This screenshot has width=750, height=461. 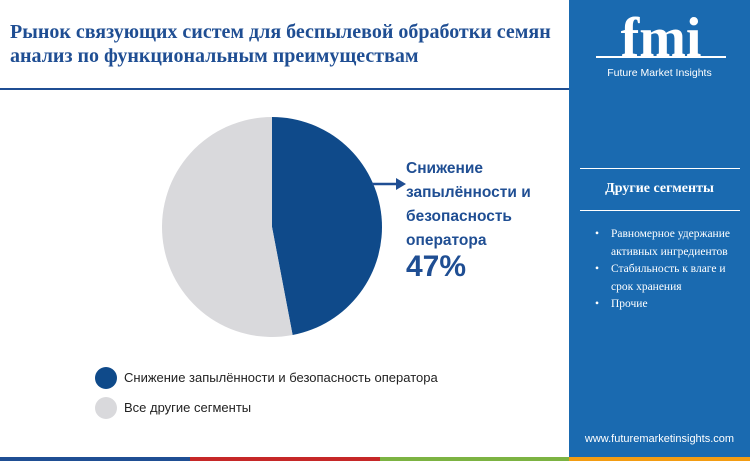 What do you see at coordinates (227, 227) in the screenshot?
I see `pie-slice-other` at bounding box center [227, 227].